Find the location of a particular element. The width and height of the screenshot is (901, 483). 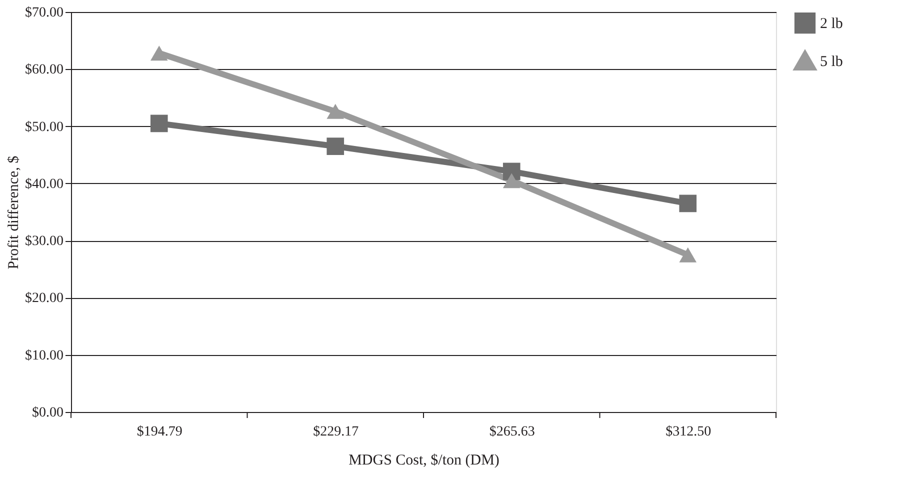

y-tick-label: $60.00 is located at coordinates (44, 70).